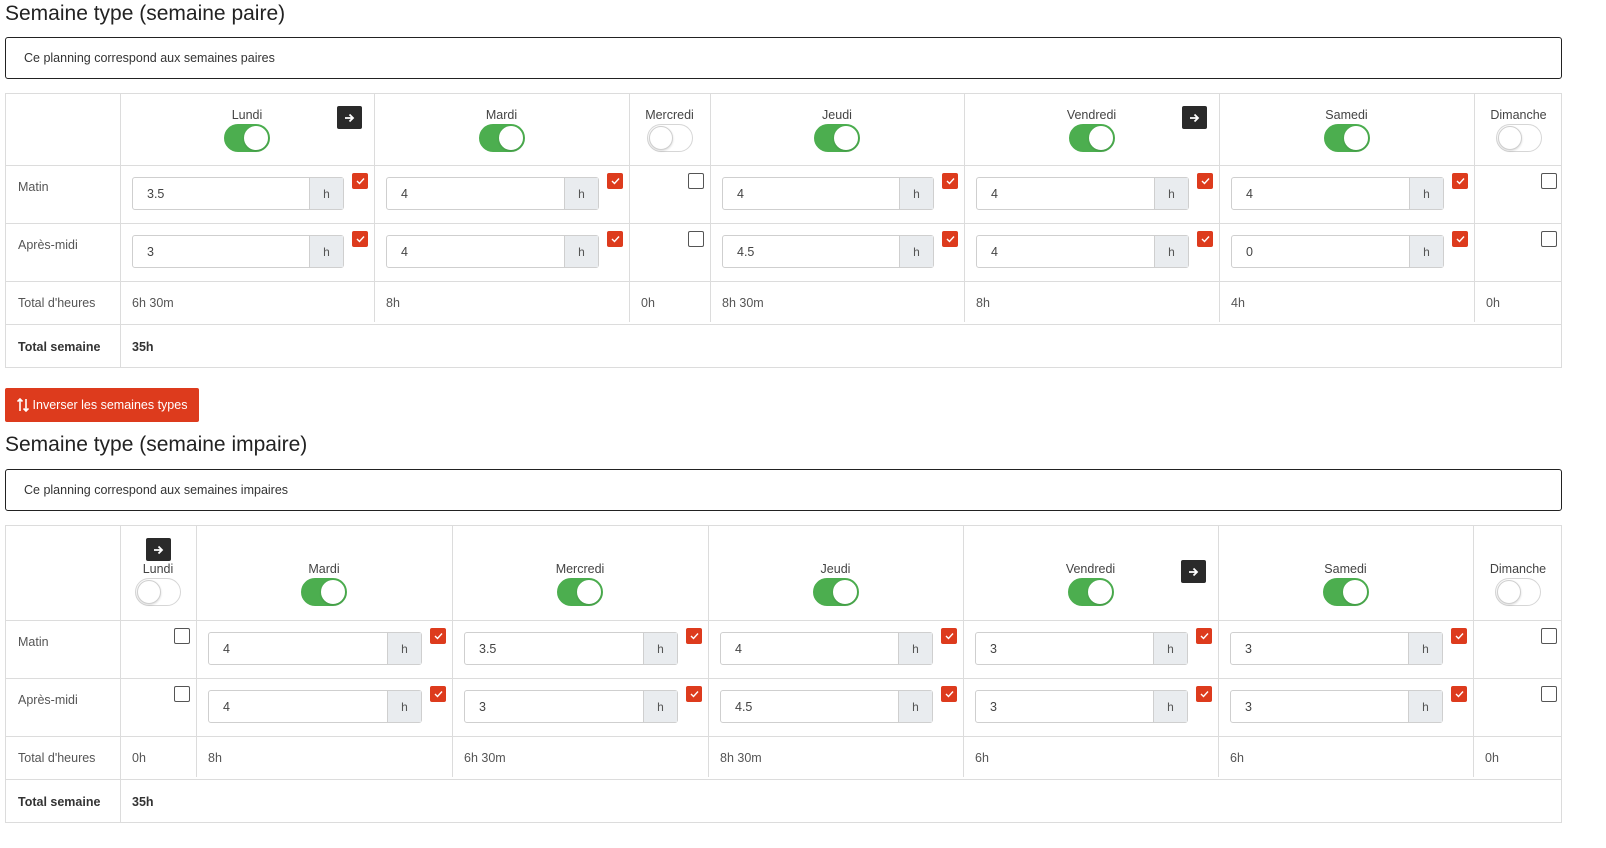  I want to click on morning-hours-input-mercredi: 3.5 h, so click(571, 648).